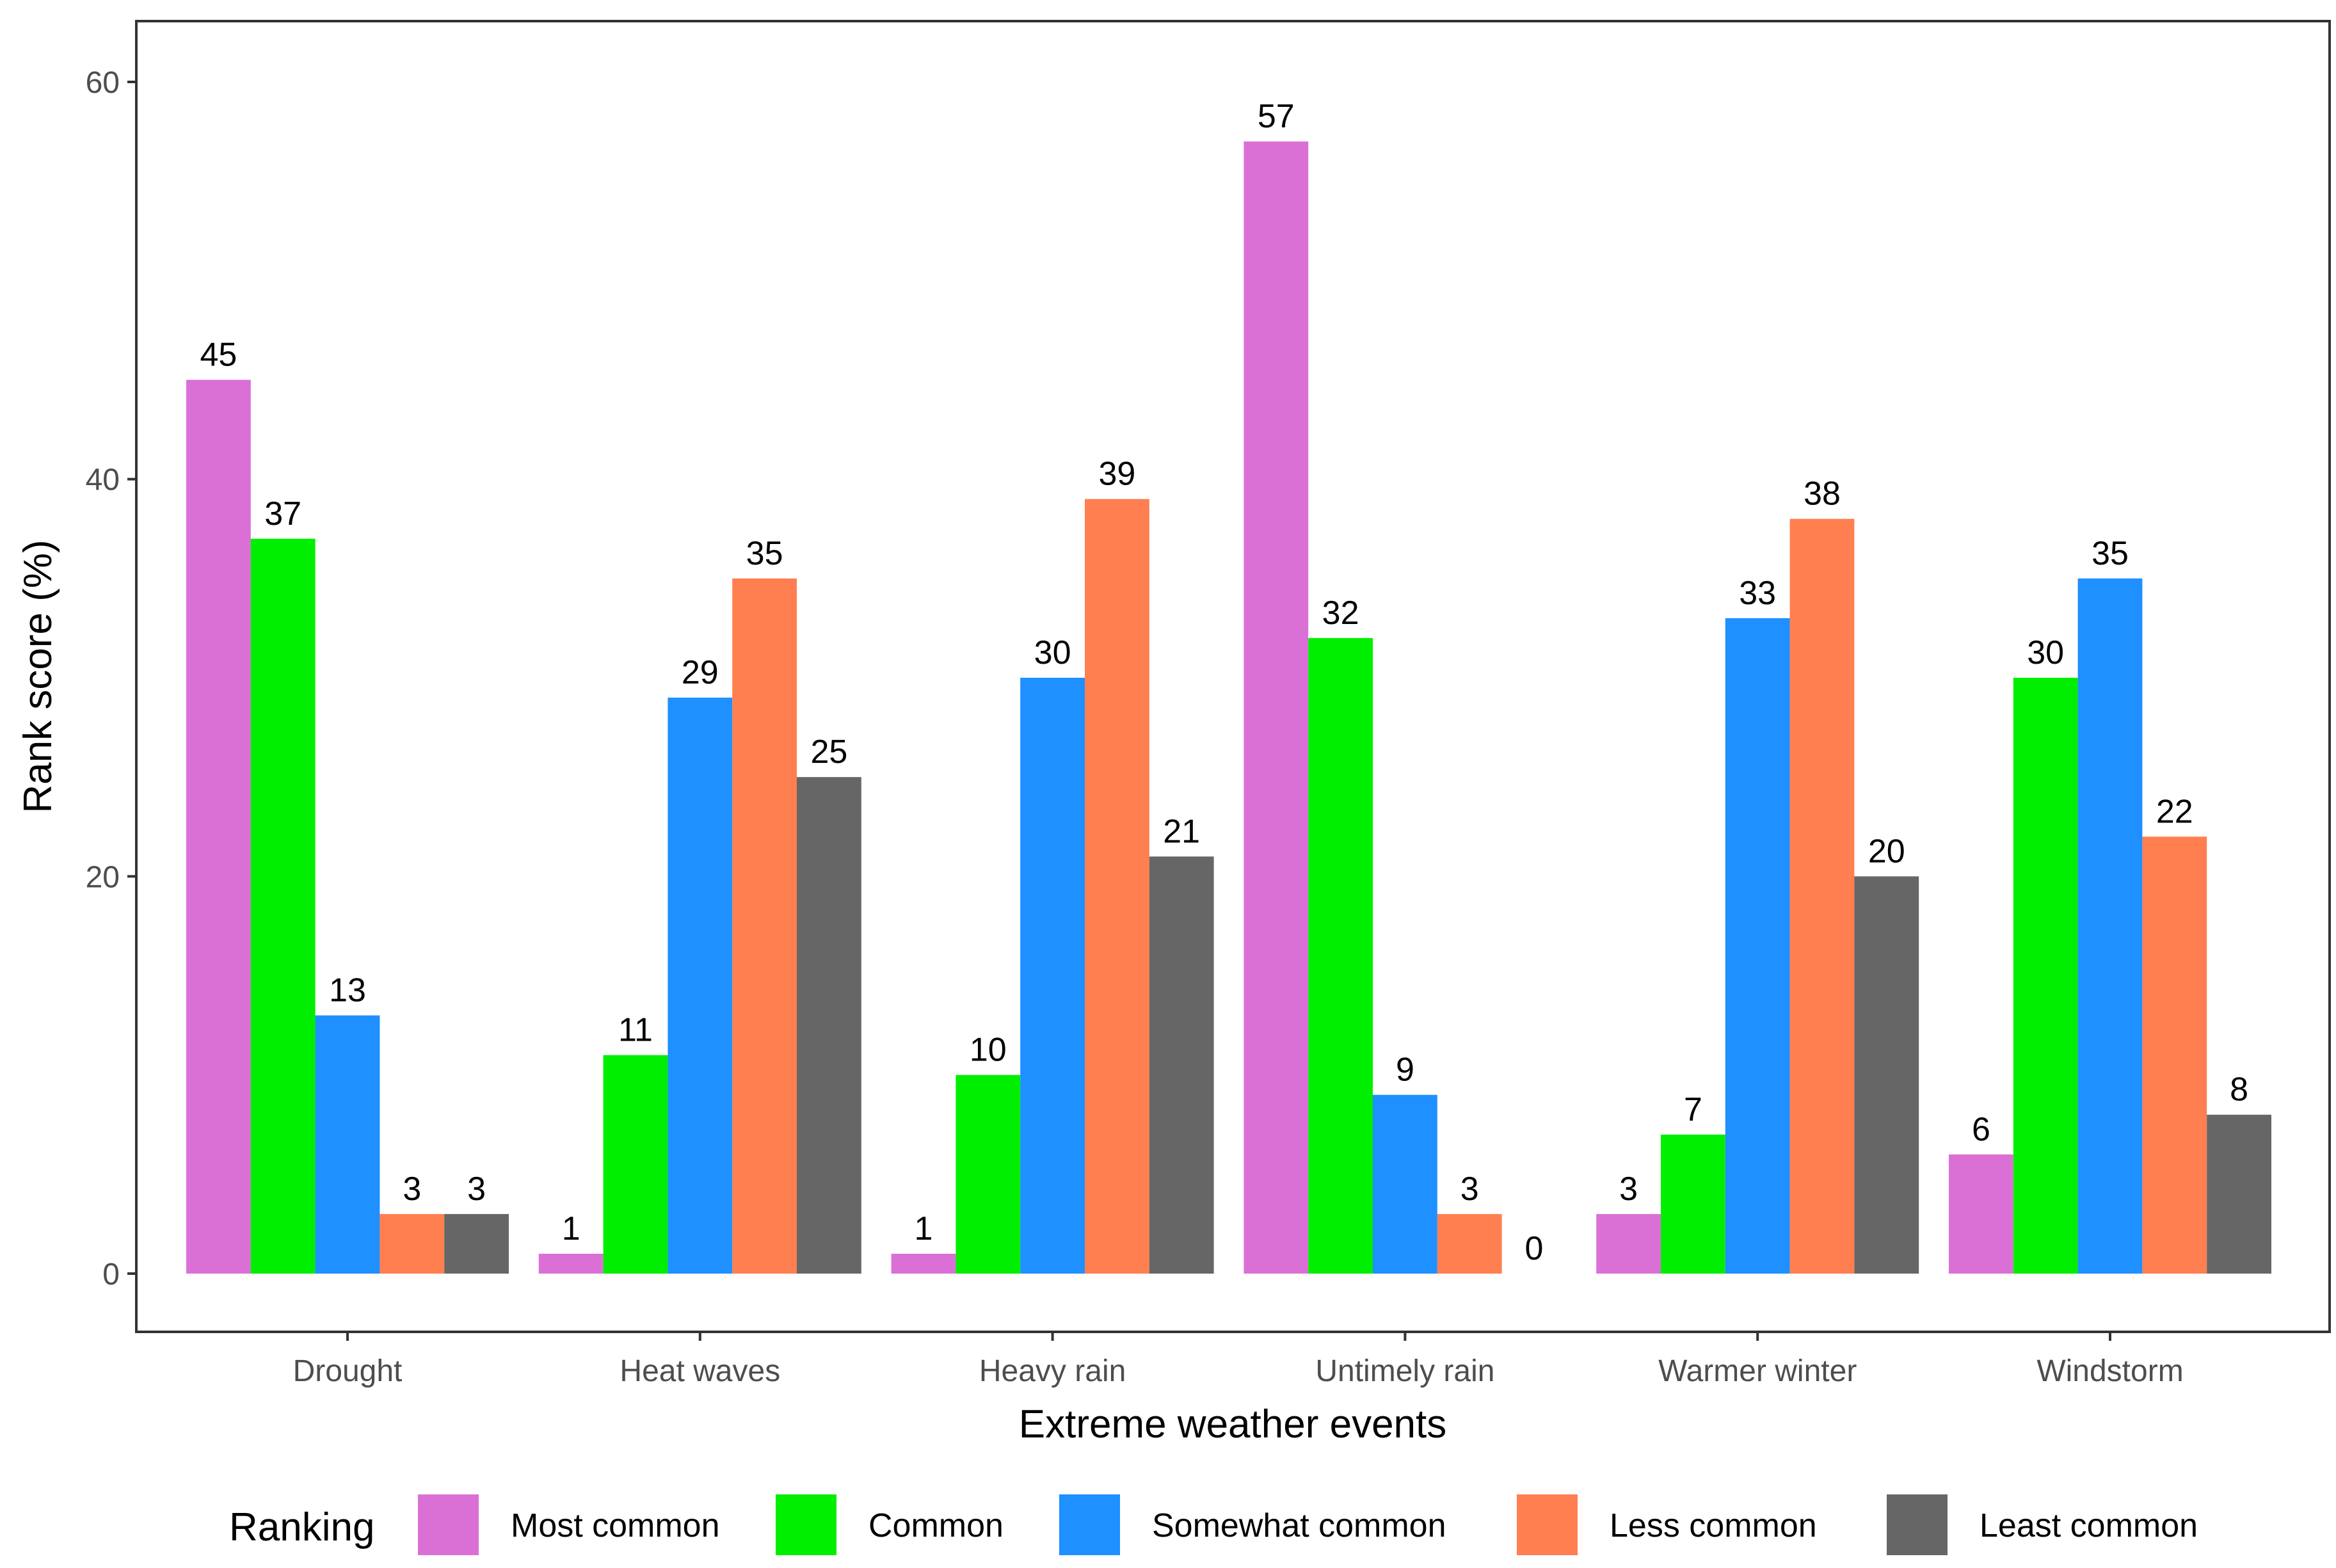 The height and width of the screenshot is (1568, 2336). What do you see at coordinates (38, 676) in the screenshot?
I see `y-axis-title: Rank score (%)` at bounding box center [38, 676].